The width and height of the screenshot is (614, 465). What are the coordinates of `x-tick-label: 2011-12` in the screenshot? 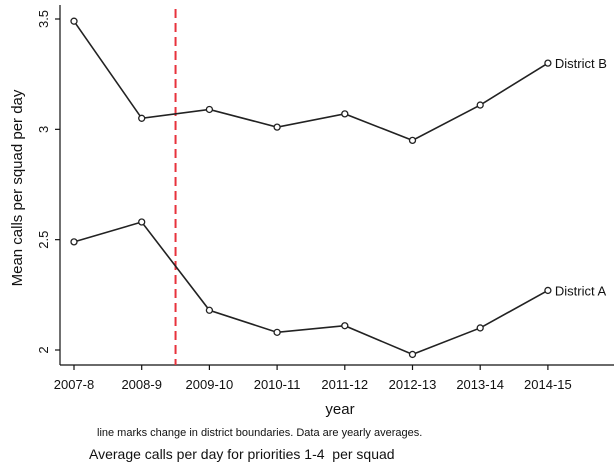 It's located at (344, 384).